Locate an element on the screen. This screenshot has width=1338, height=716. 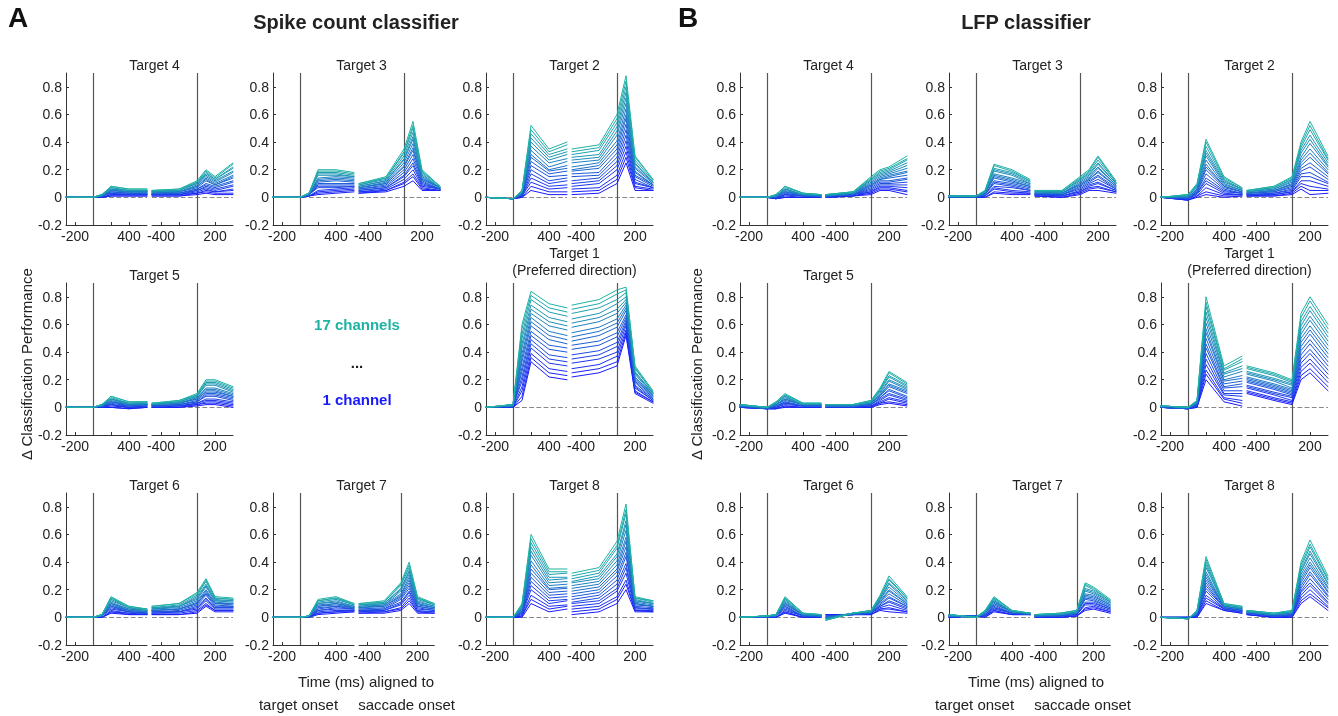
text: Spike count classifier is located at coordinates (356, 22).